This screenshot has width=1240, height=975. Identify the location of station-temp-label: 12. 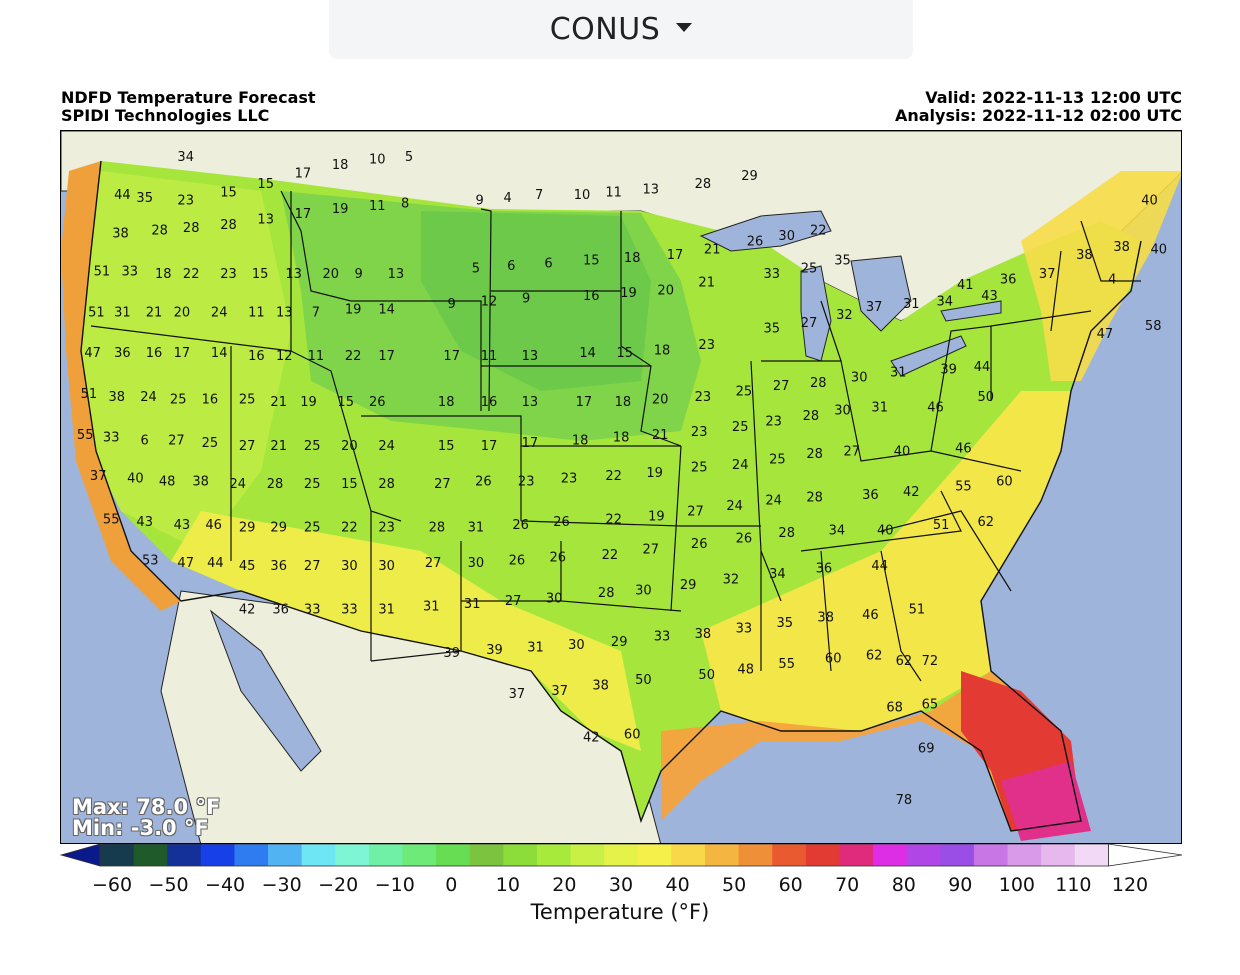
(284, 356).